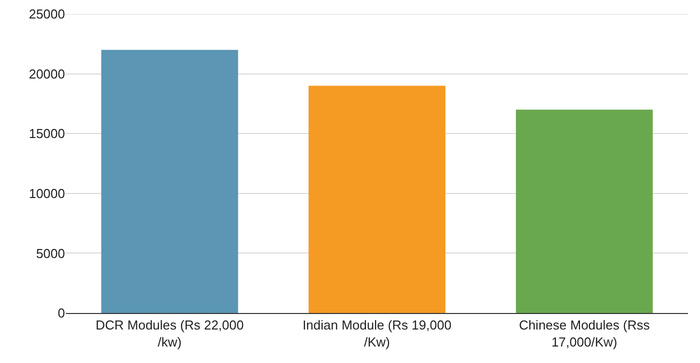  Describe the element at coordinates (46, 193) in the screenshot. I see `y-tick-label: 10000` at that location.